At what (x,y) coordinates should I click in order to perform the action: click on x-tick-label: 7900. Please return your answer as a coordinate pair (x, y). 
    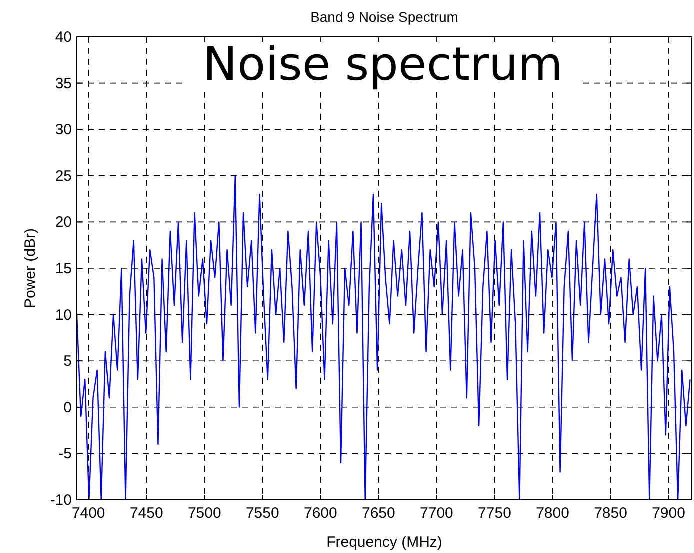
    Looking at the image, I should click on (669, 513).